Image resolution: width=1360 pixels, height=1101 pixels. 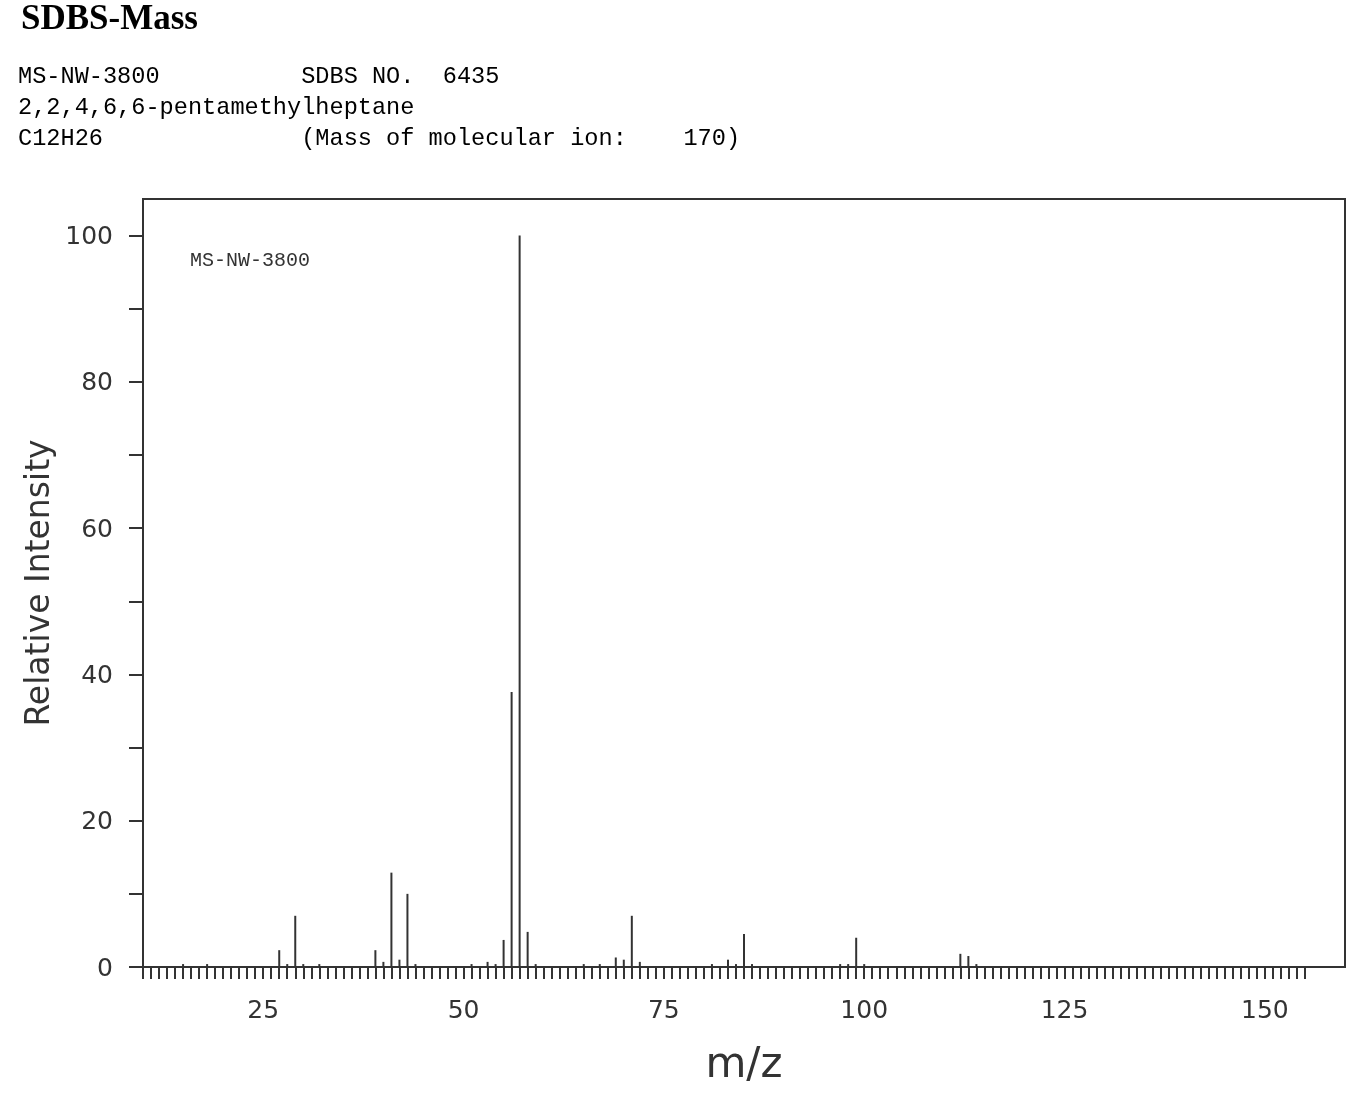 I want to click on y-tick-label: 40, so click(x=97, y=674).